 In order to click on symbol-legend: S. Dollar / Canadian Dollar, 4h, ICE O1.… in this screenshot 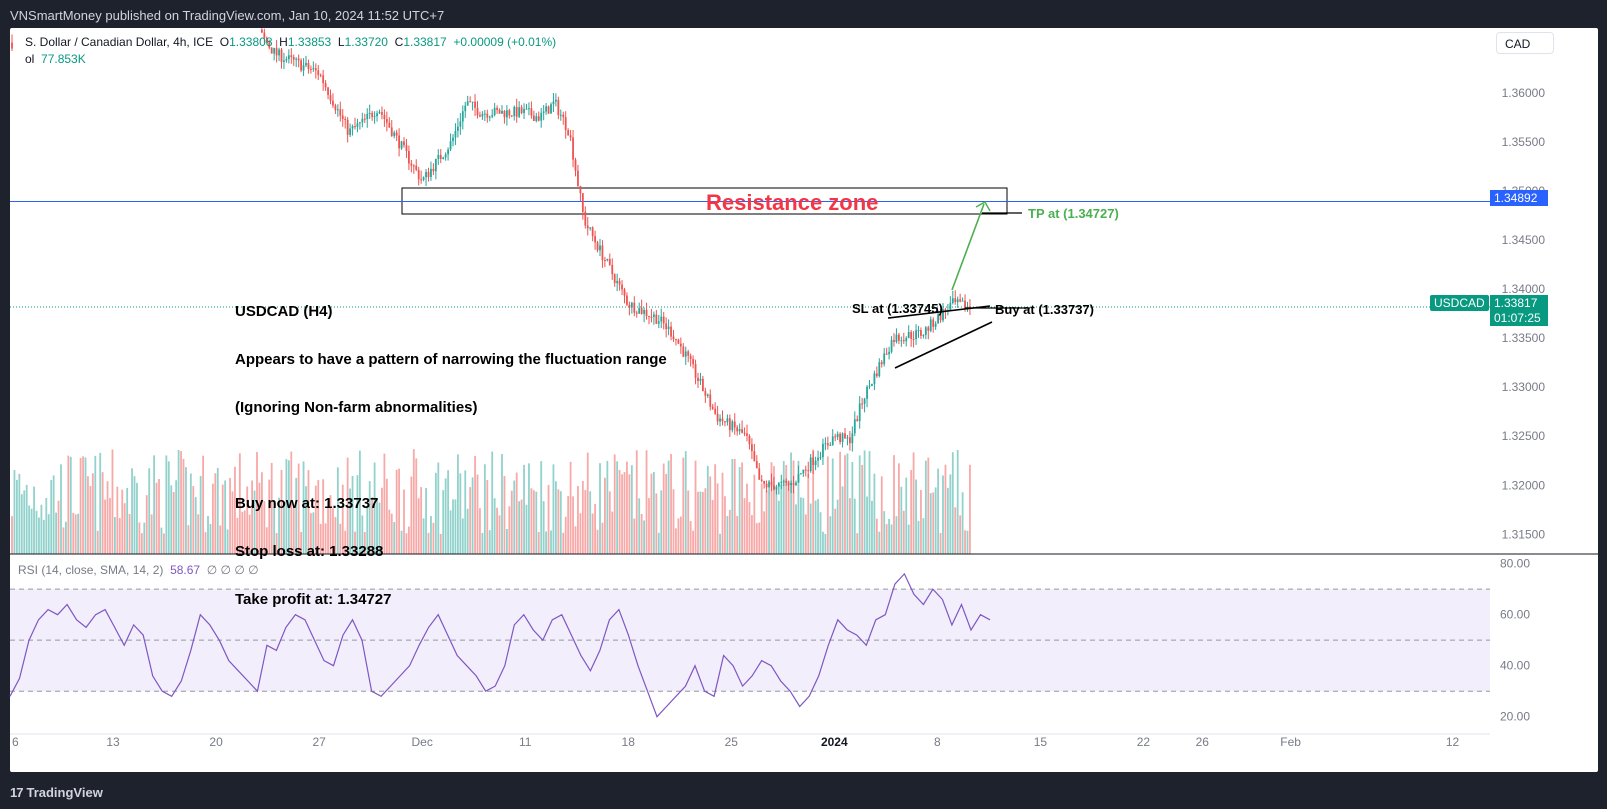, I will do `click(290, 42)`.